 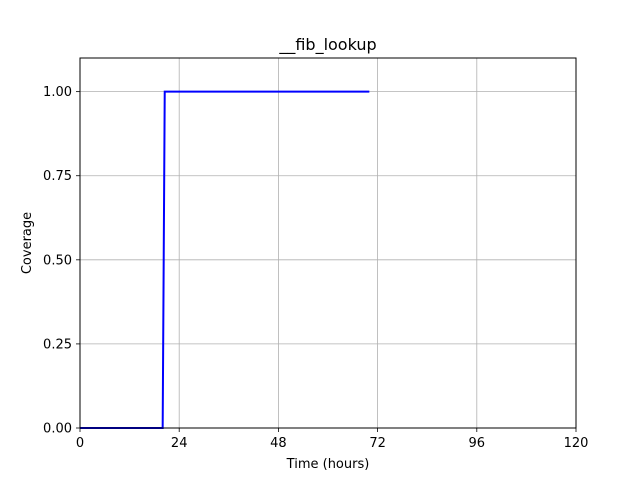 I want to click on y-tick-label: 0.50, so click(x=57, y=260).